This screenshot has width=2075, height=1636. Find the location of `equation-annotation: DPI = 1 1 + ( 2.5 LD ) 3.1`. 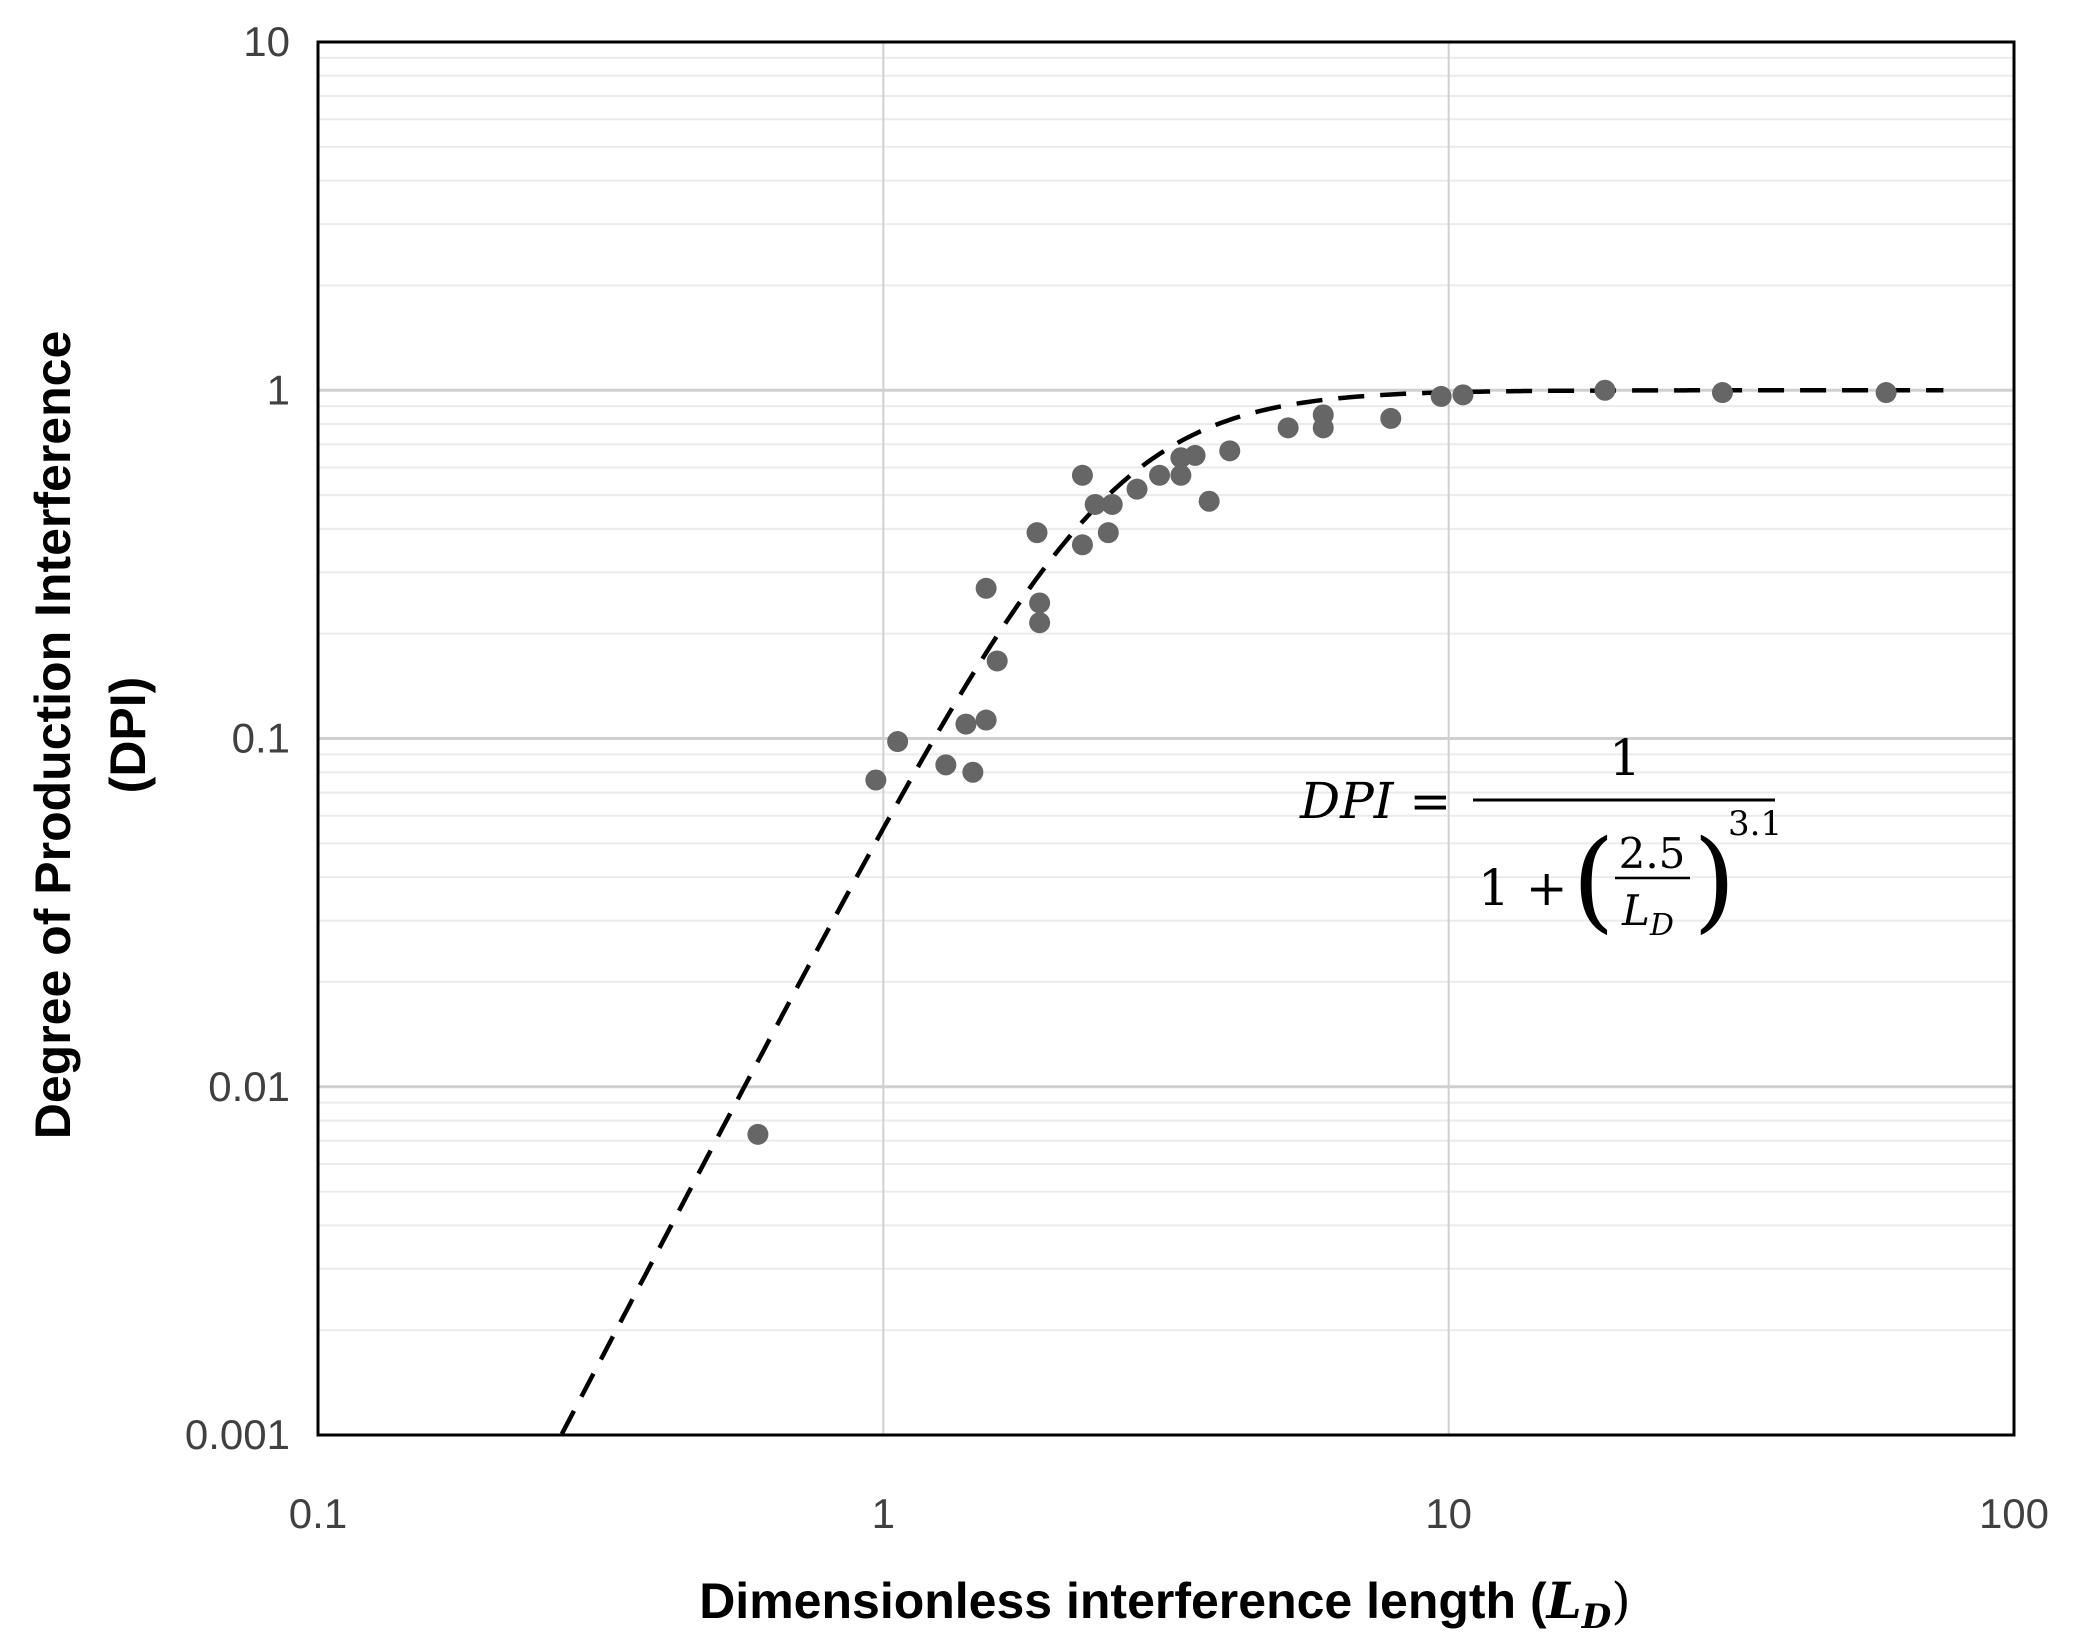

equation-annotation: DPI = 1 1 + ( 2.5 LD ) 3.1 is located at coordinates (1540, 836).